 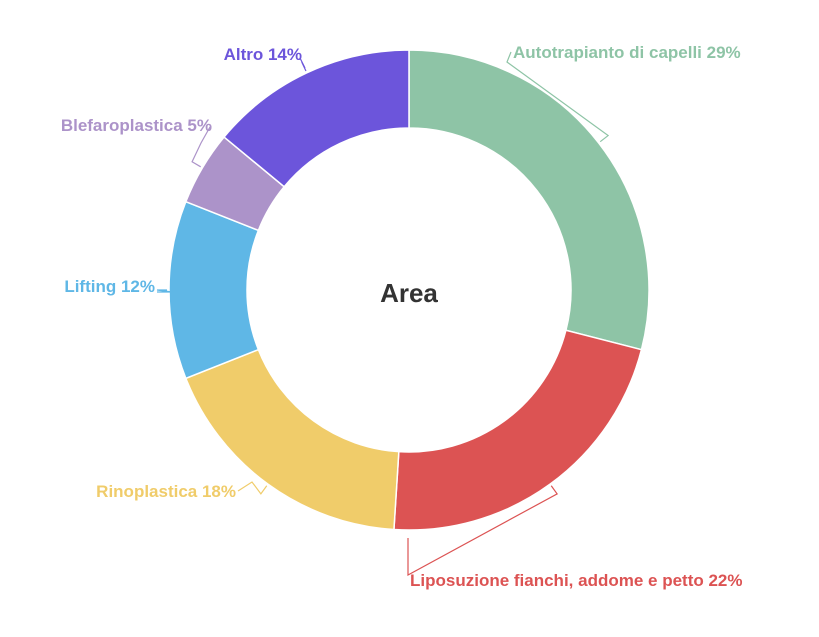 I want to click on data-label-altro: Altro 14%, so click(x=263, y=54).